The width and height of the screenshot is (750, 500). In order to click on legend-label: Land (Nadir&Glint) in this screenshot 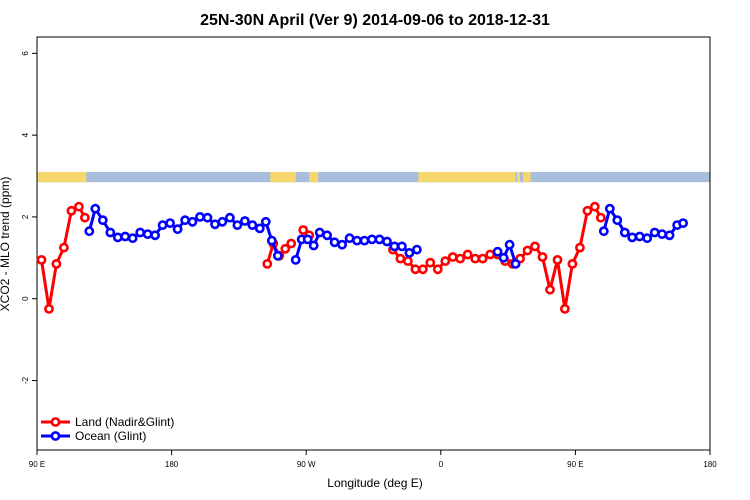, I will do `click(124, 422)`.